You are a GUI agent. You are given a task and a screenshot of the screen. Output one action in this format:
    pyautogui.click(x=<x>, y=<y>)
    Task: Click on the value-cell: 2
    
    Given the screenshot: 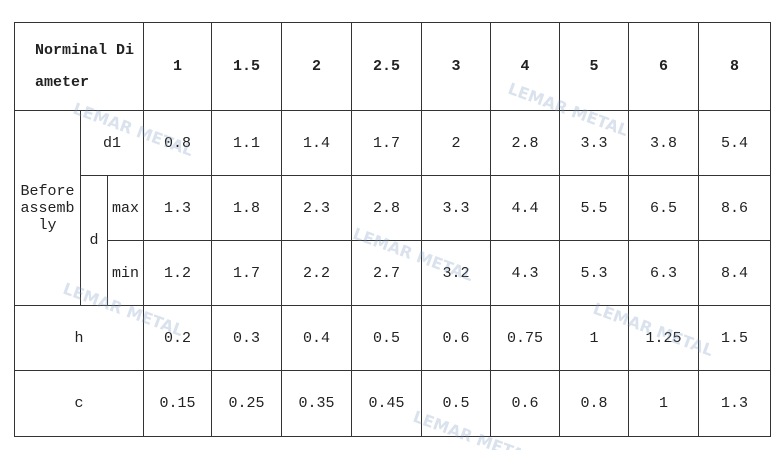 What is the action you would take?
    pyautogui.click(x=456, y=143)
    